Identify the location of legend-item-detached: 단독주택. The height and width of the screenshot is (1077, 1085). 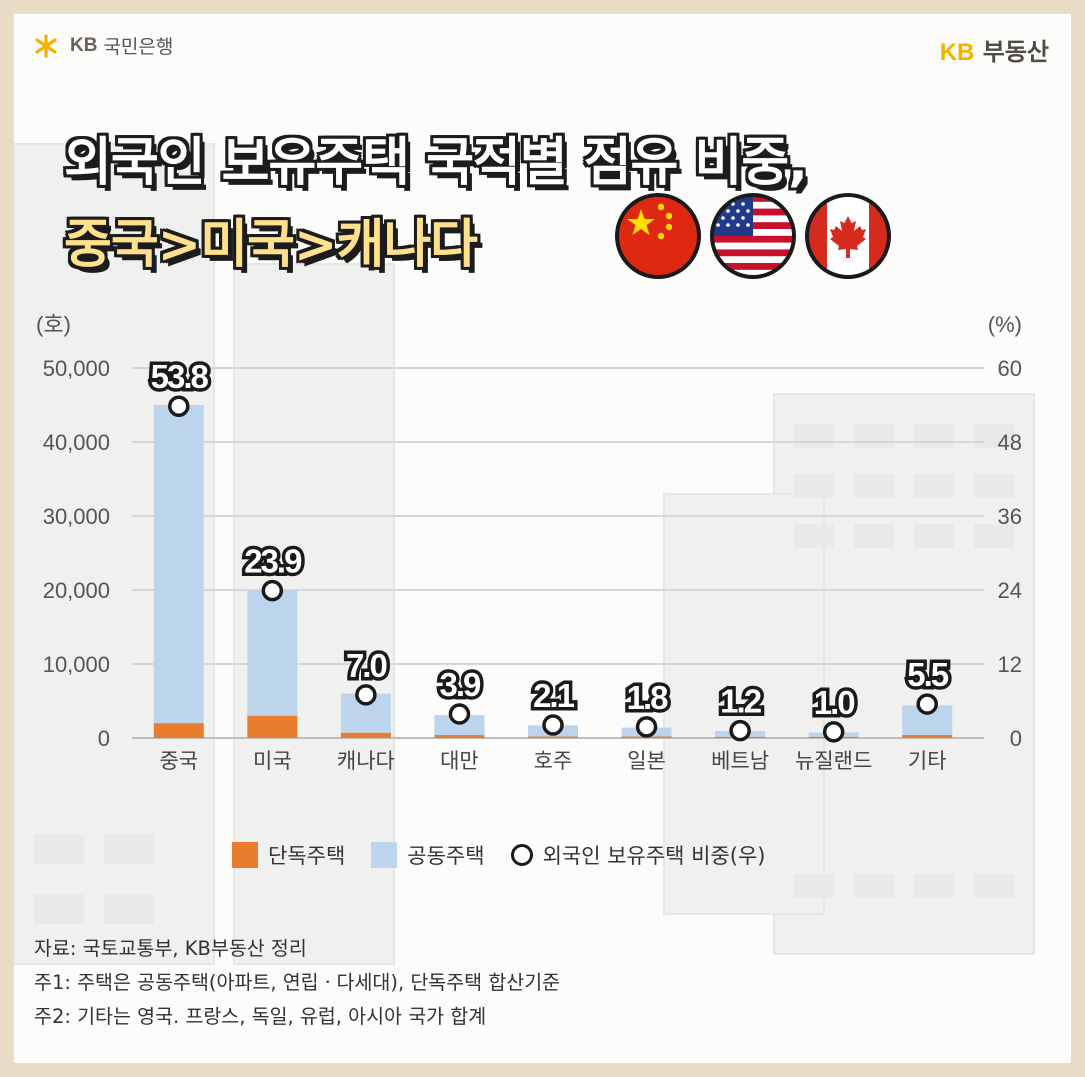
(288, 855).